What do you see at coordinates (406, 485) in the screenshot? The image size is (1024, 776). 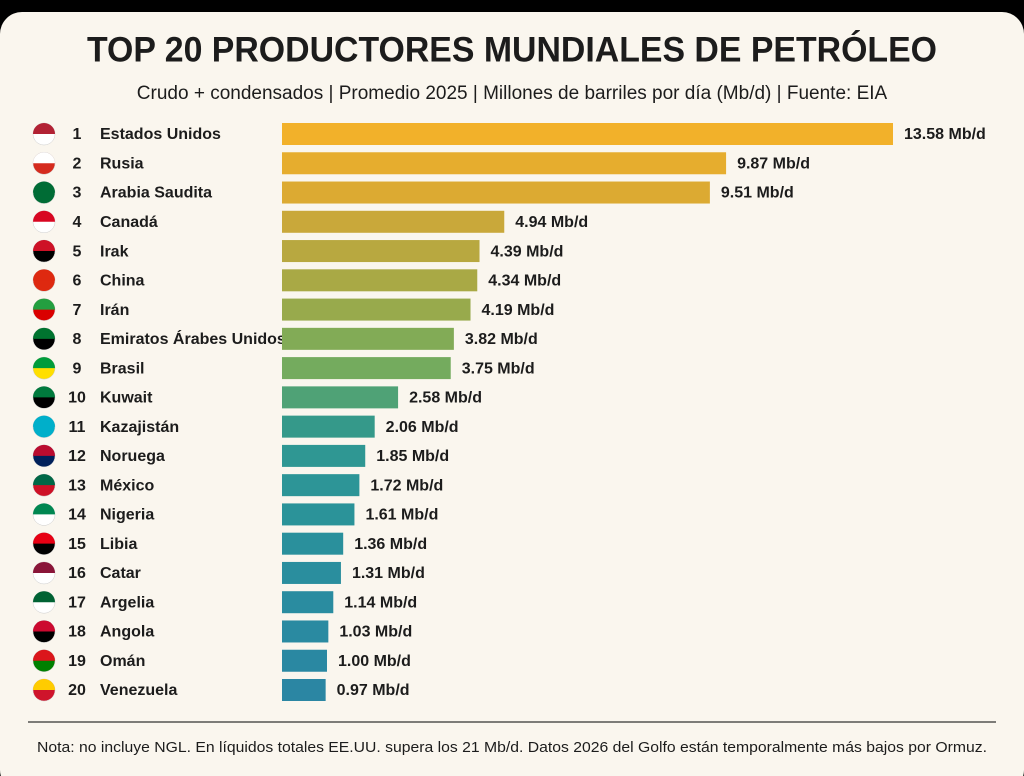 I see `value-label: 1.72 Mb/d` at bounding box center [406, 485].